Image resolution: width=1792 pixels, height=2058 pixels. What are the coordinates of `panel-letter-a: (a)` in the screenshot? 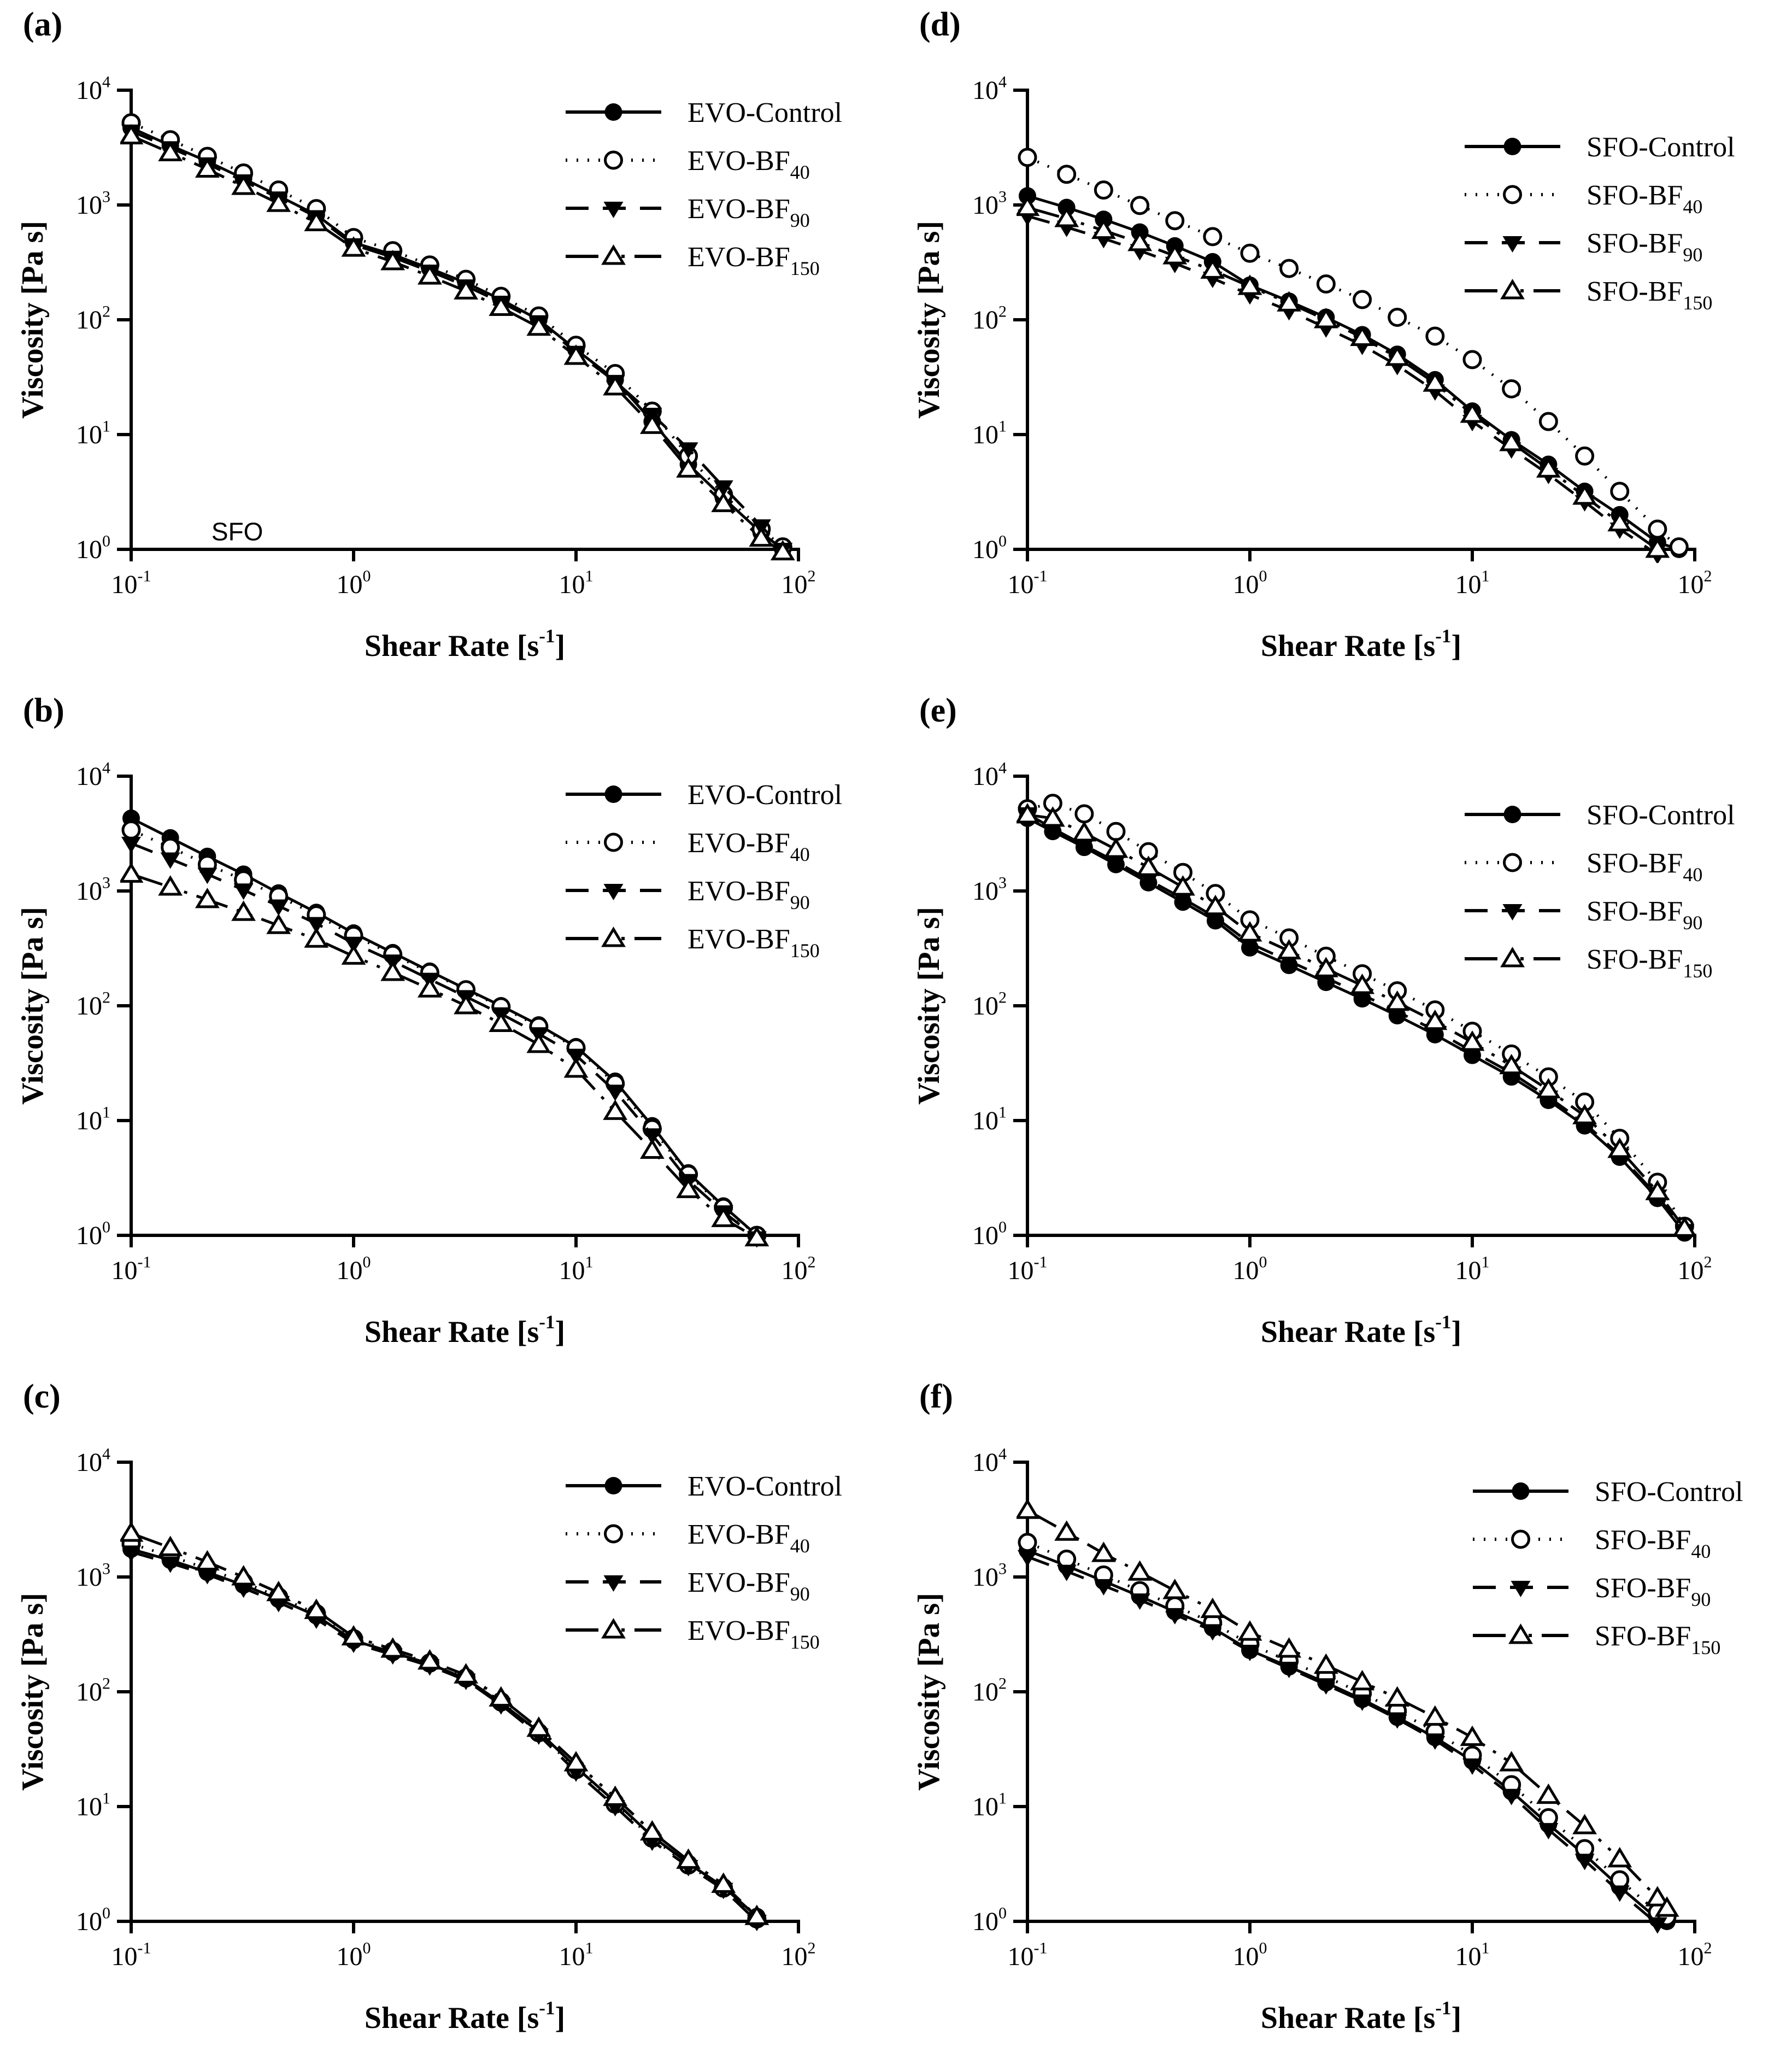 It's located at (43, 24).